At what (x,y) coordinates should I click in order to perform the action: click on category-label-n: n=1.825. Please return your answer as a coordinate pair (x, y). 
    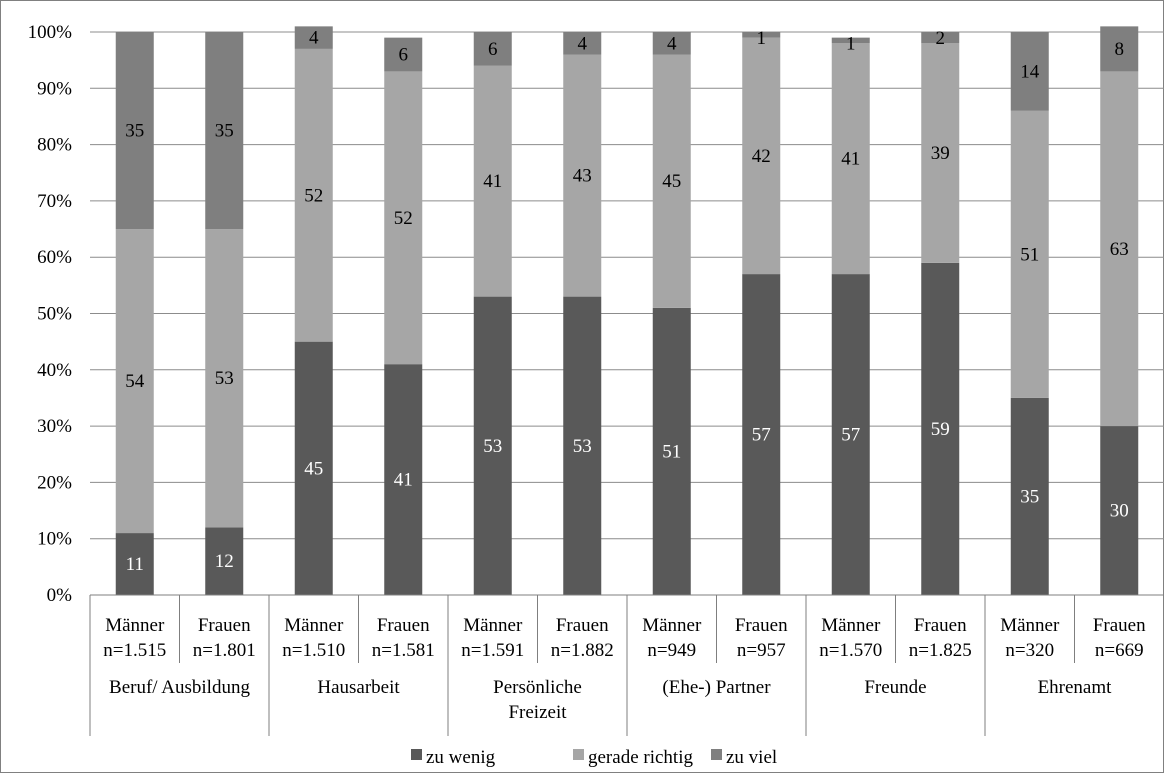
    Looking at the image, I should click on (940, 650).